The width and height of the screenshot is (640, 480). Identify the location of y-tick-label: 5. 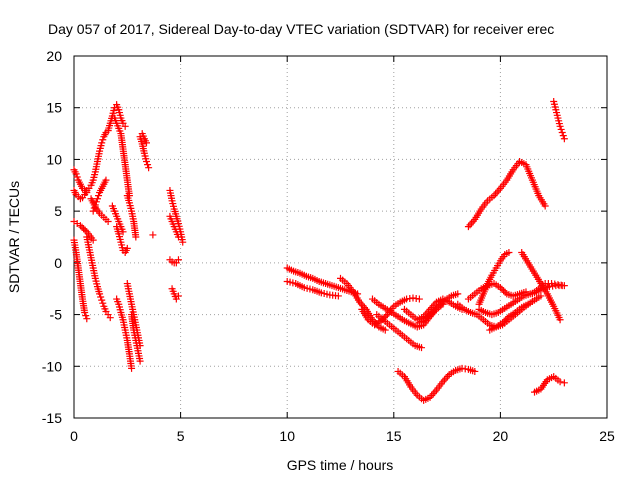
(58, 211).